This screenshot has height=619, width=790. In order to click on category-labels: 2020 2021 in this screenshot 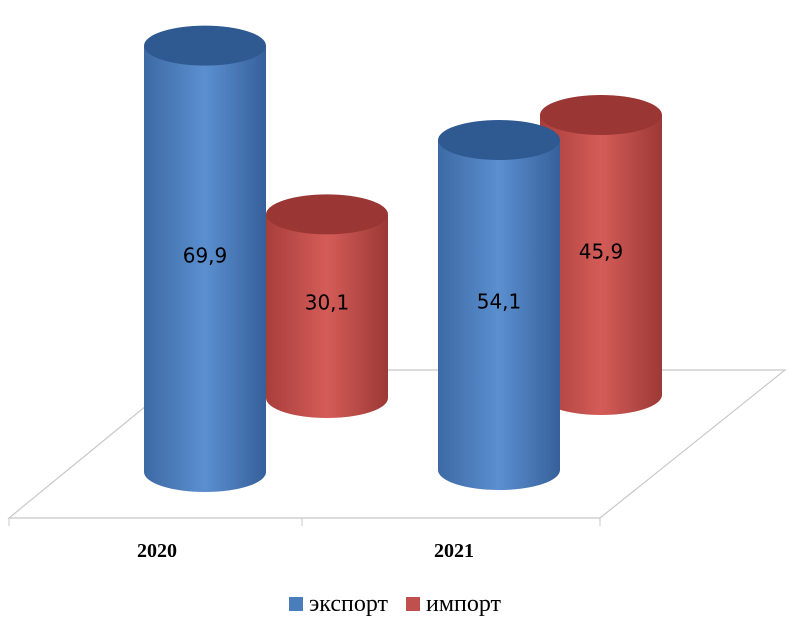, I will do `click(305, 551)`.